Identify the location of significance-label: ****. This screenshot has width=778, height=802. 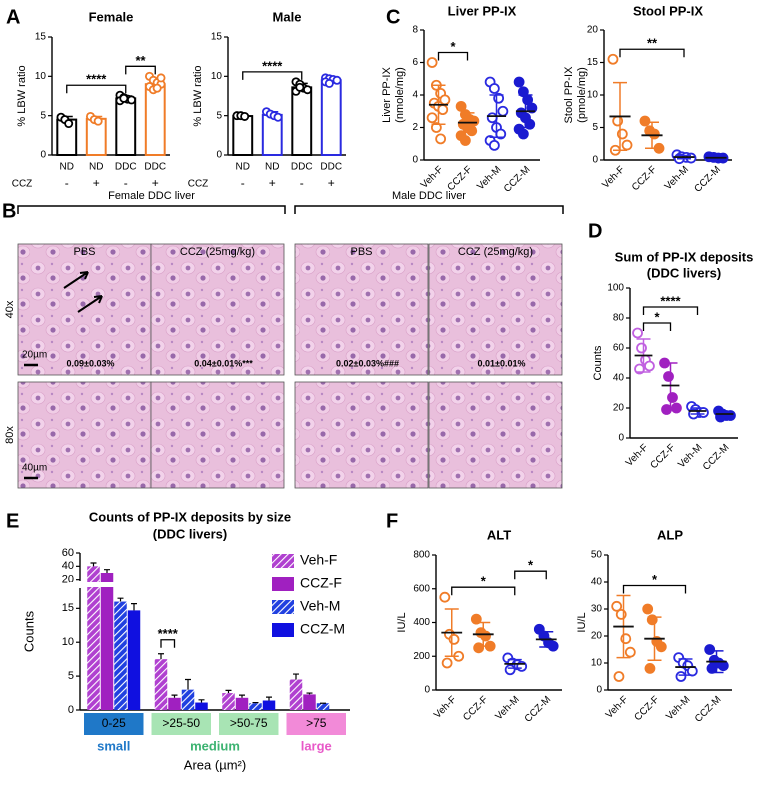
(168, 633).